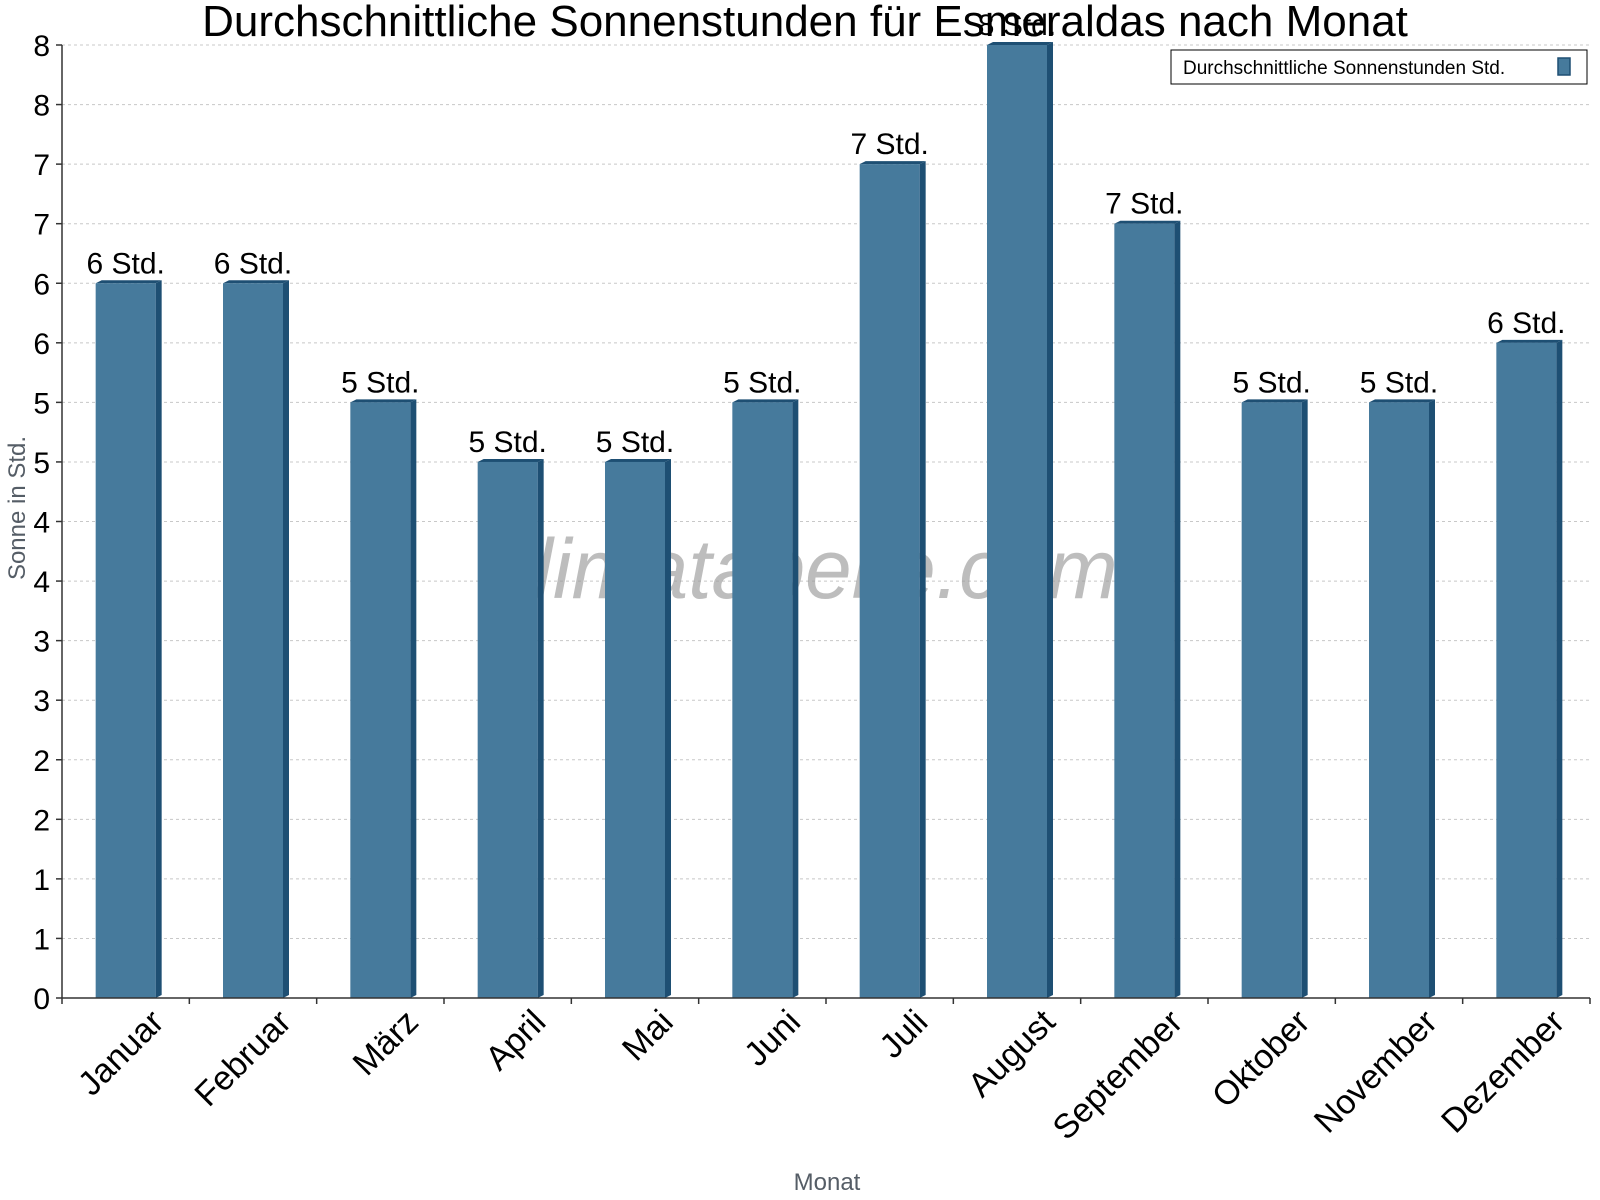 The image size is (1600, 1200). I want to click on legend-box, so click(1379, 67).